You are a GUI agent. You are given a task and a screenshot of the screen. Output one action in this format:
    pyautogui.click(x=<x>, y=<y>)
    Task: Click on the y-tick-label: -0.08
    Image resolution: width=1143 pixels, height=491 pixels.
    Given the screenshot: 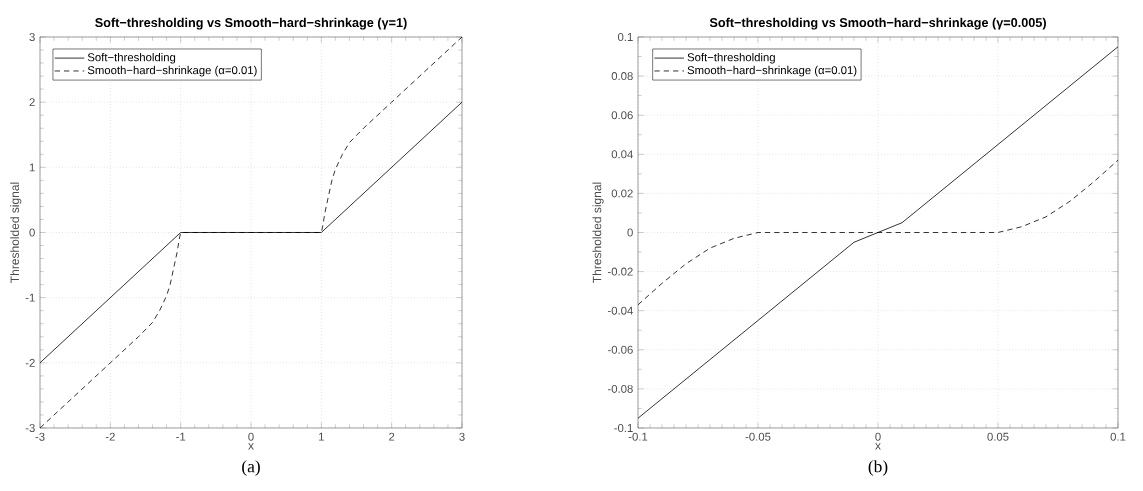 What is the action you would take?
    pyautogui.click(x=620, y=388)
    